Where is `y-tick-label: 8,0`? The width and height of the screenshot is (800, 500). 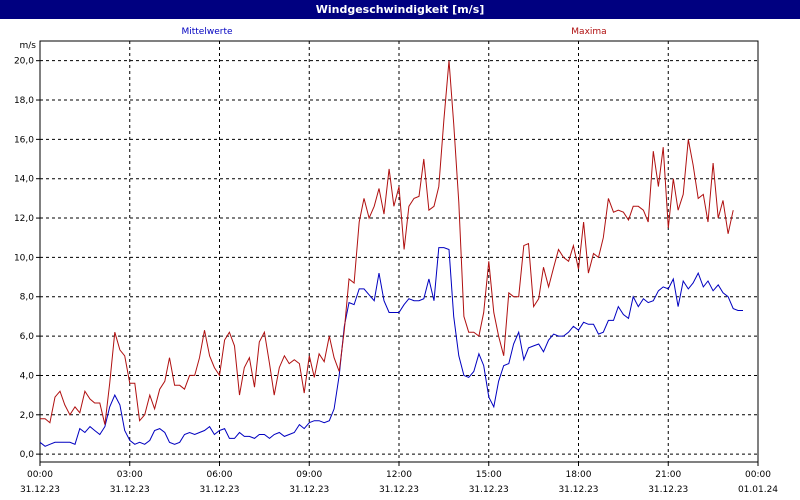 y-tick-label: 8,0 is located at coordinates (27, 298).